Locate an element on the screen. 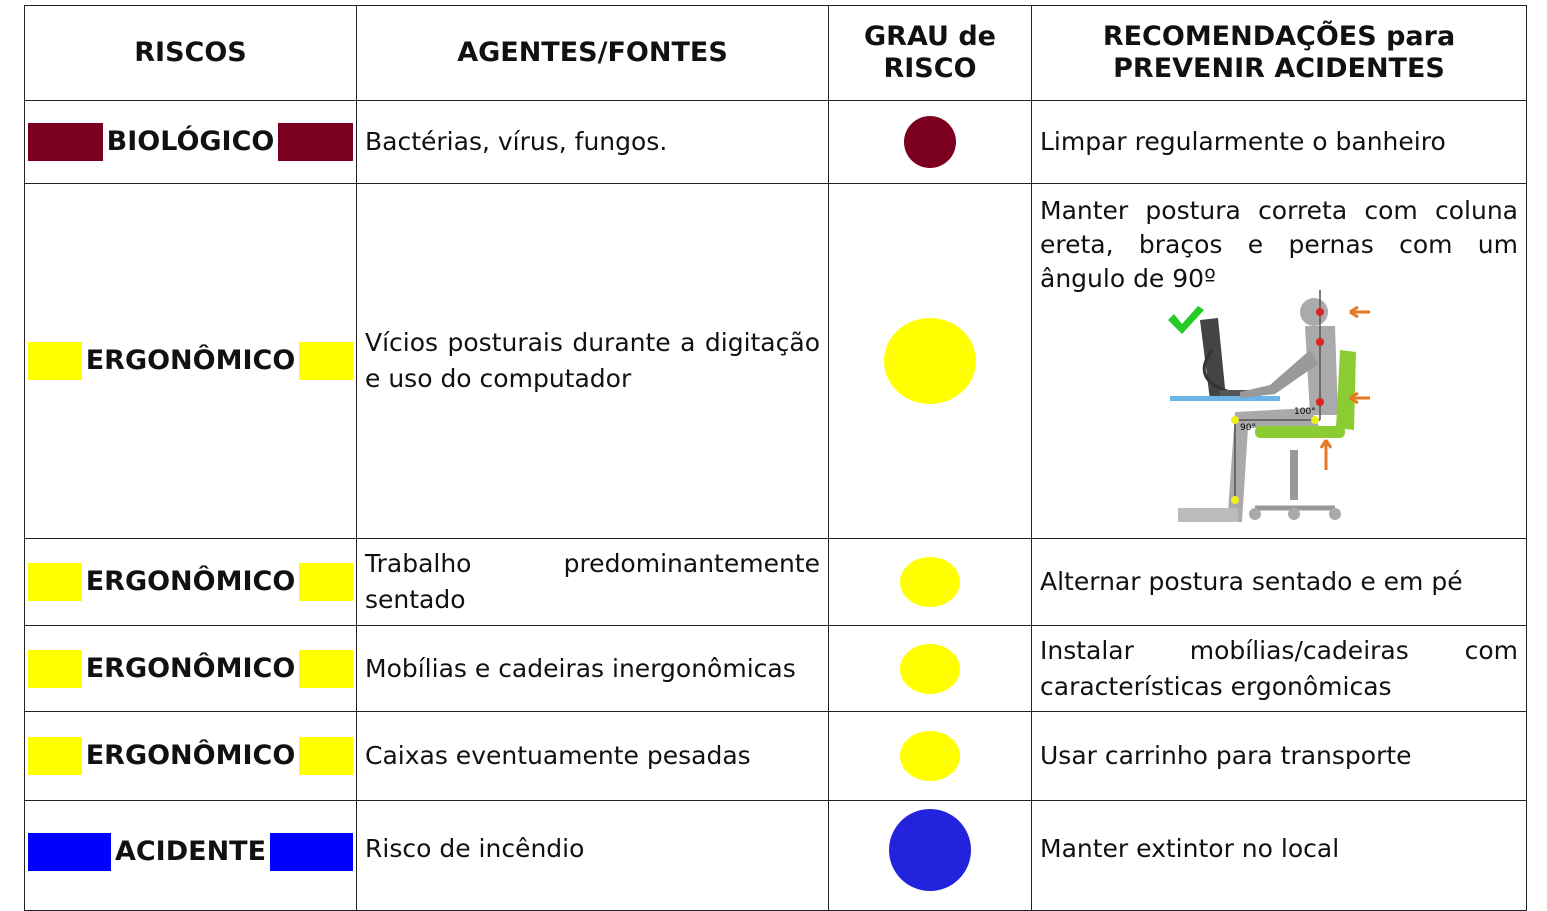  risk-label: BIOLÓGICO is located at coordinates (190, 142).